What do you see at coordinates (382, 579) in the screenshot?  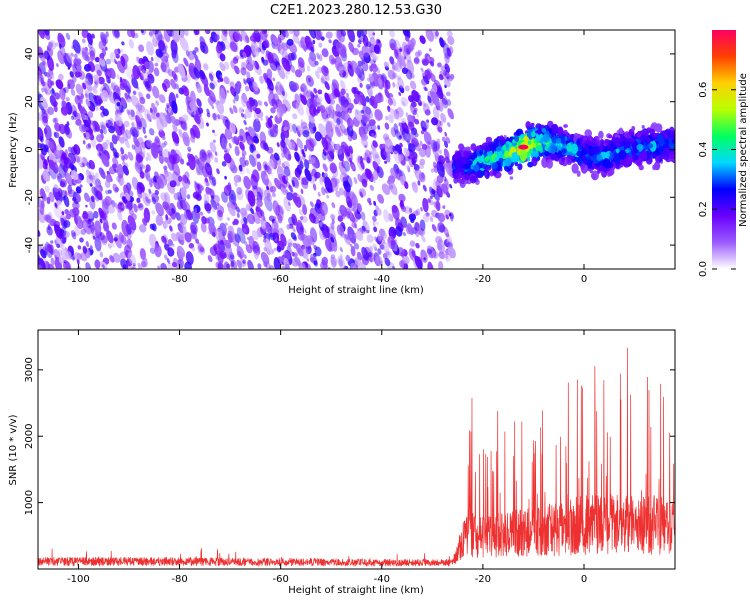 I see `snr-x-tick-label: -40` at bounding box center [382, 579].